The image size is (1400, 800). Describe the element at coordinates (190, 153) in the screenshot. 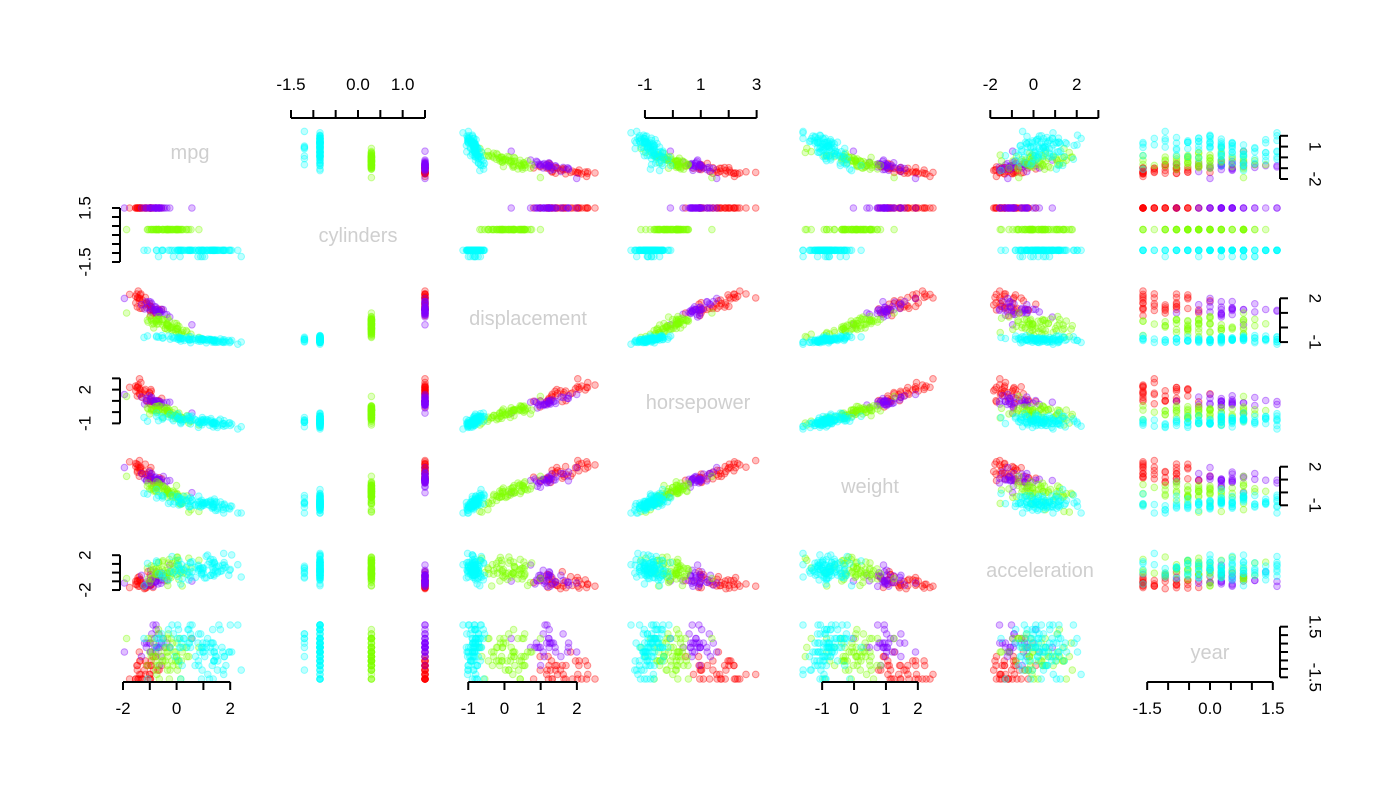

I see `panel-mpg-vs-mpg: mpg` at that location.